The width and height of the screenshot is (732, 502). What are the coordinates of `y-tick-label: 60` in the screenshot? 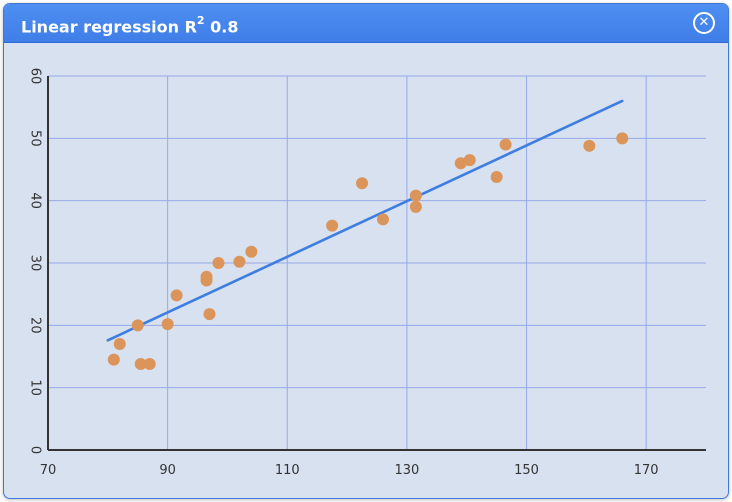 It's located at (35, 76).